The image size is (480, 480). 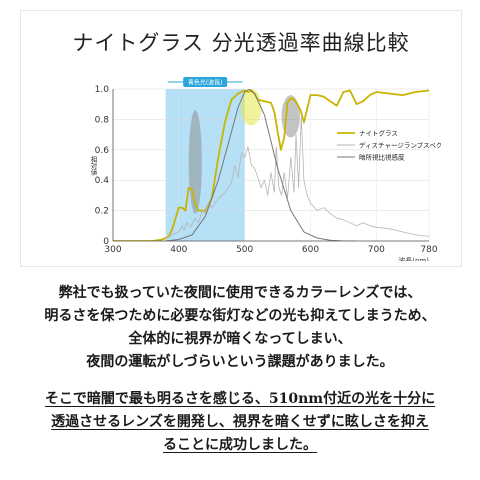 What do you see at coordinates (240, 316) in the screenshot?
I see `text-line: 明るさを保つために必要な街灯などの光も抑えてしまうため、` at bounding box center [240, 316].